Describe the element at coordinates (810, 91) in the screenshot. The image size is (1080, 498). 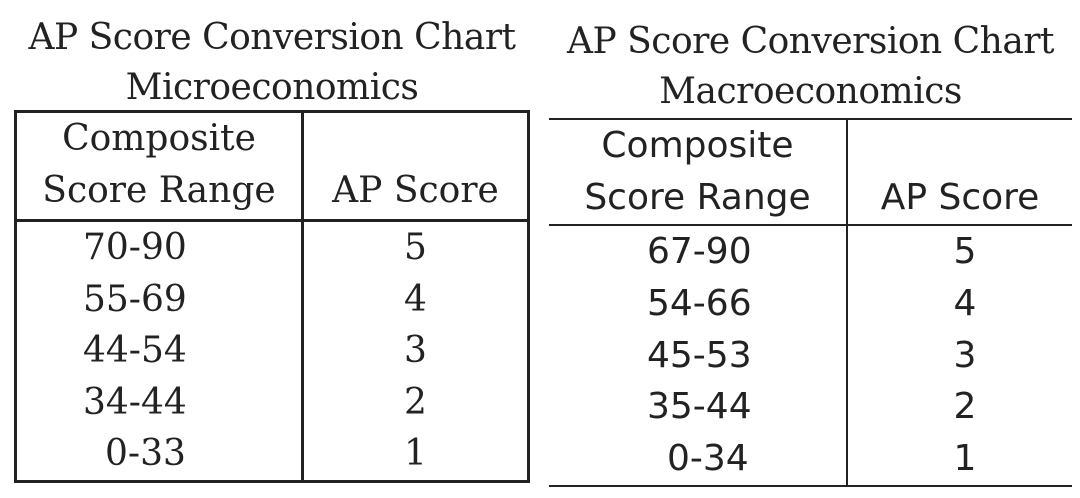
I see `title-line-2: Macroeconomics` at that location.